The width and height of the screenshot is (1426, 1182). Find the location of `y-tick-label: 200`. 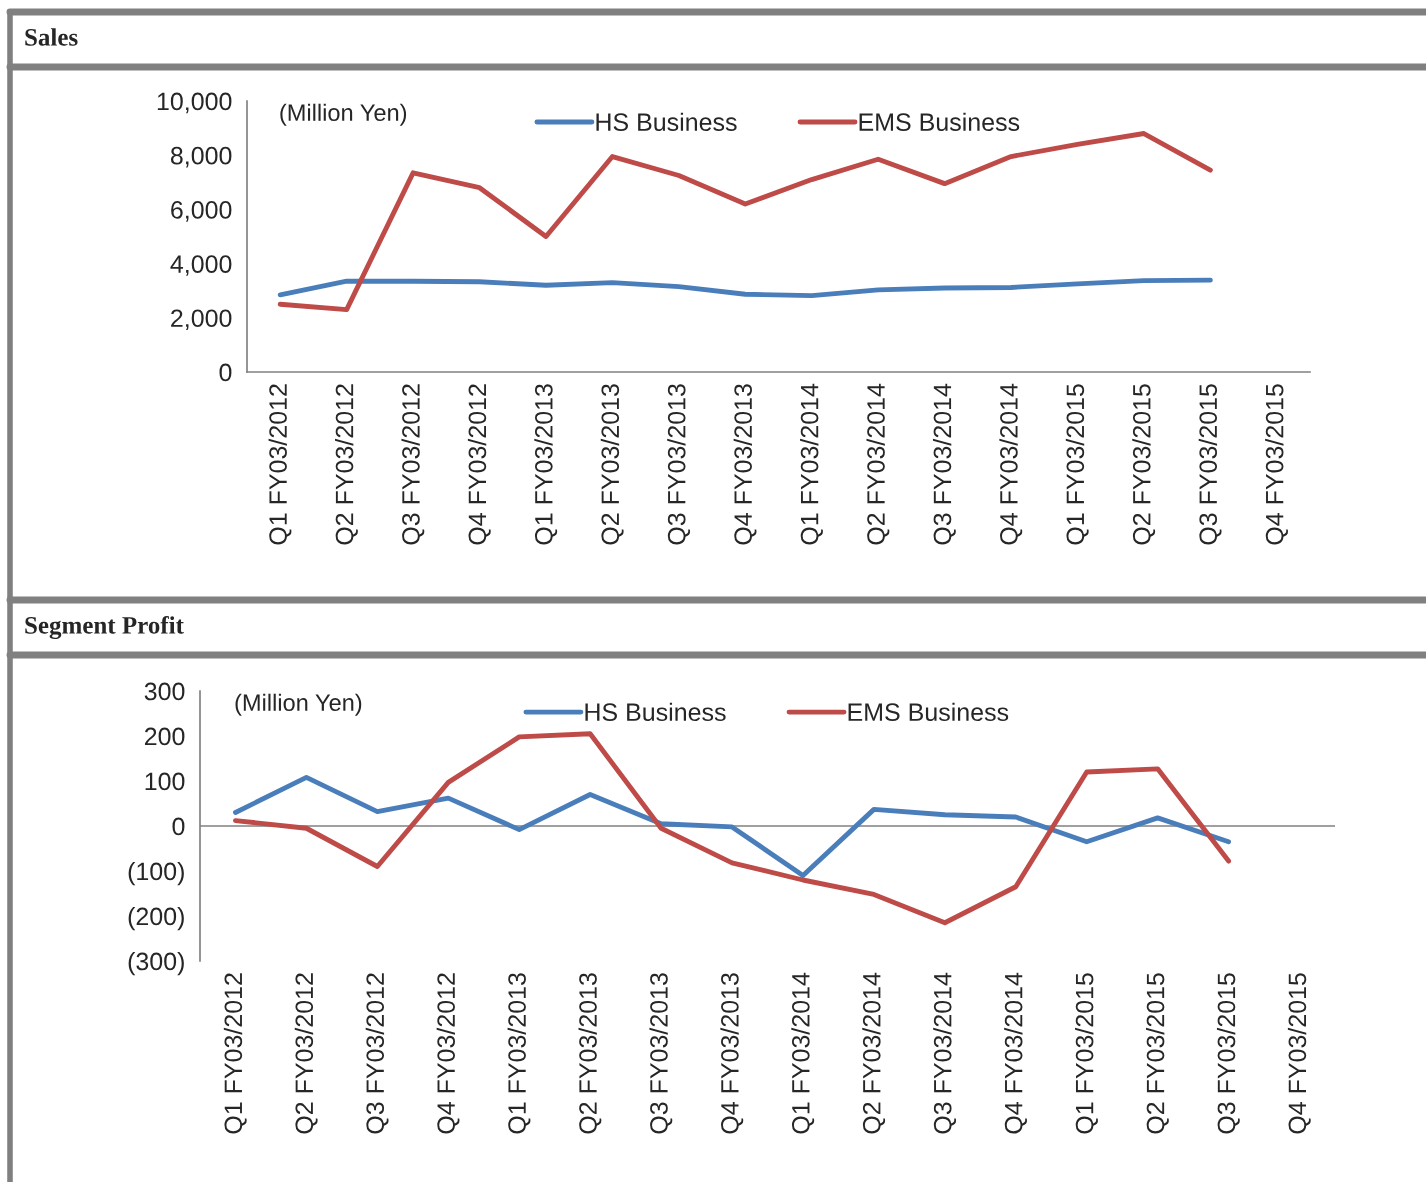

y-tick-label: 200 is located at coordinates (164, 736).